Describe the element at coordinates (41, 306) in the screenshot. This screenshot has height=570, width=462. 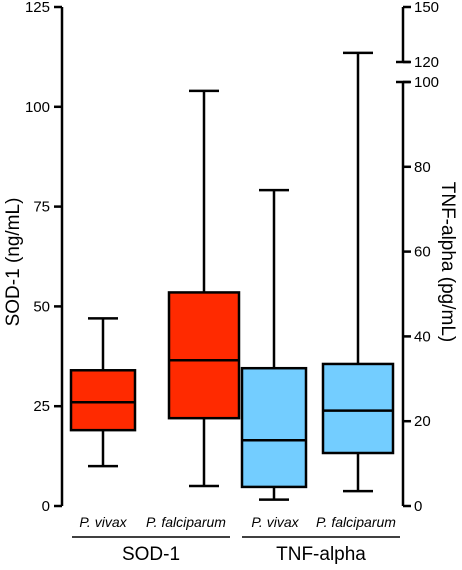
I see `left-tick-label: 50` at that location.